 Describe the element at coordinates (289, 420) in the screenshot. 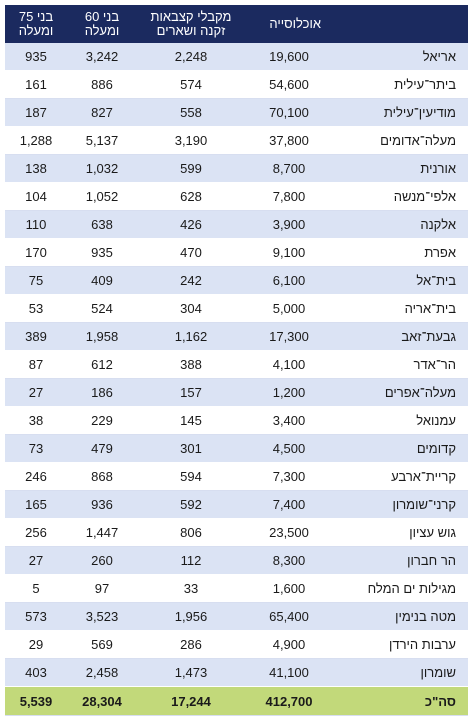

I see `cell-population: 3,400` at that location.